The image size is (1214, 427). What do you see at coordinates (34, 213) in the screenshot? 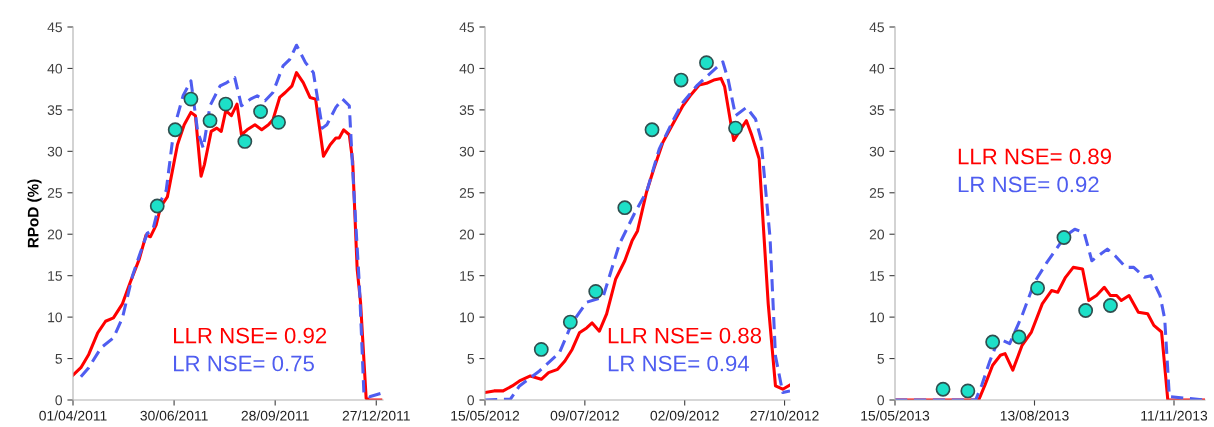
I see `y-axis-title: RPoD (%)` at bounding box center [34, 213].